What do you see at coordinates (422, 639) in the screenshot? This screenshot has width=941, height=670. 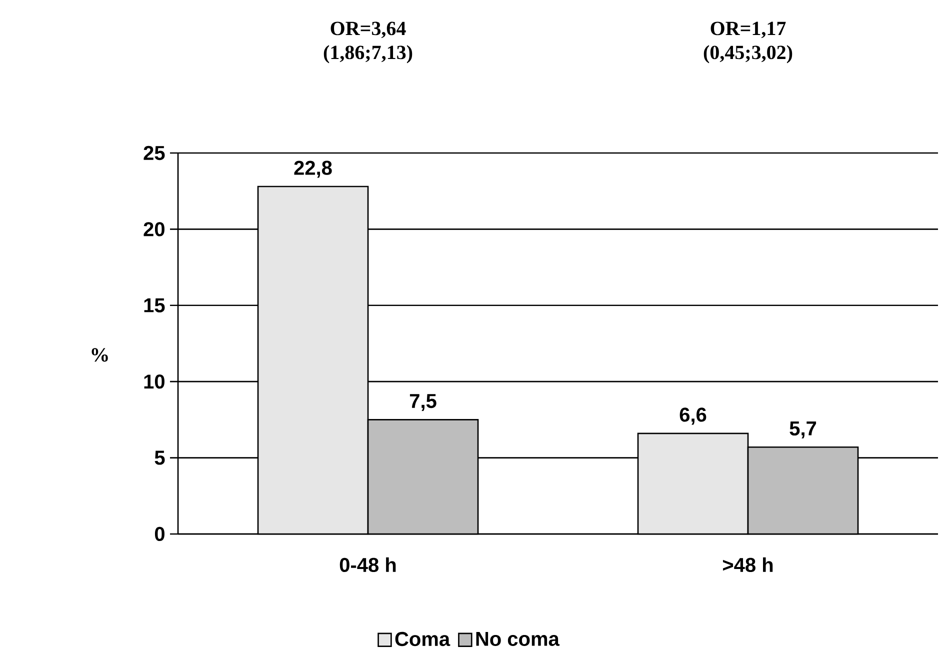 I see `legend-label: Coma` at bounding box center [422, 639].